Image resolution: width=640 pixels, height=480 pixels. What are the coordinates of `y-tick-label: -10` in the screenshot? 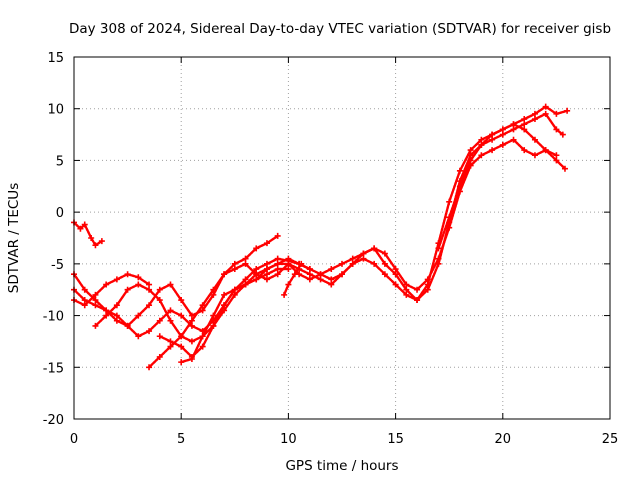 It's located at (53, 317).